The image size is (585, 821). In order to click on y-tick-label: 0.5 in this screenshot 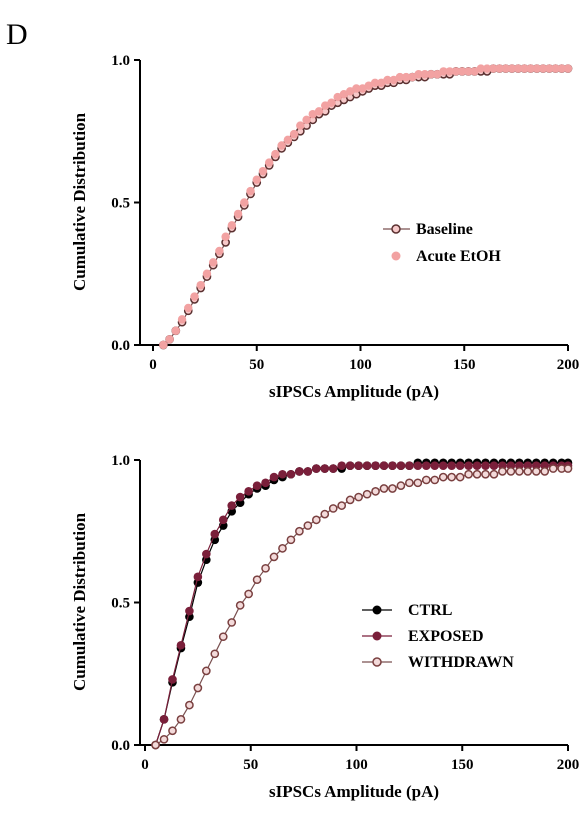, I will do `click(120, 204)`.